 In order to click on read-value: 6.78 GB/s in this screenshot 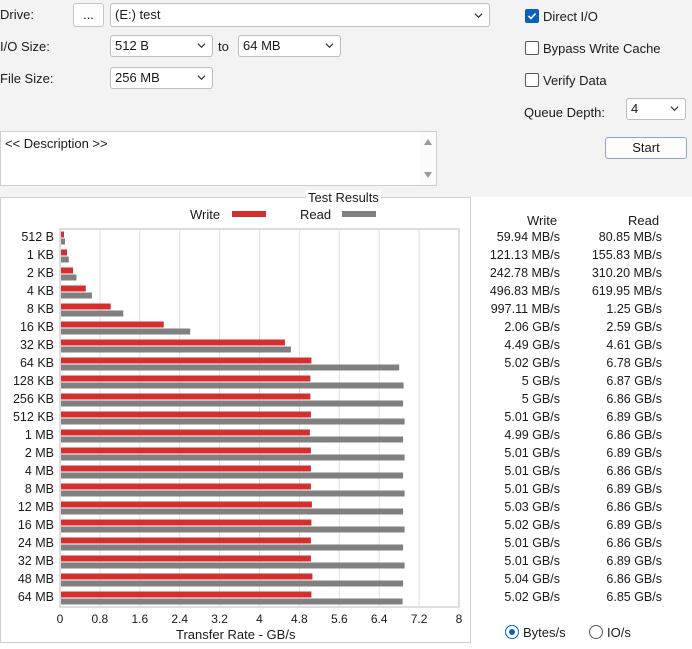, I will do `click(634, 363)`.